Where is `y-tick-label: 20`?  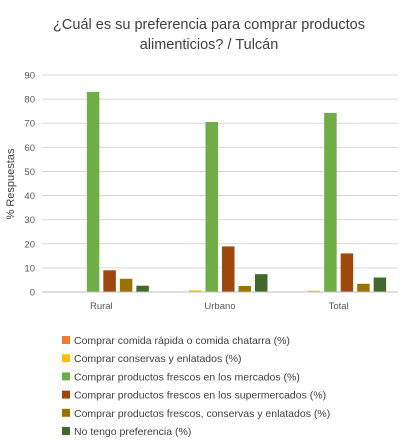 y-tick-label: 20 is located at coordinates (29, 244).